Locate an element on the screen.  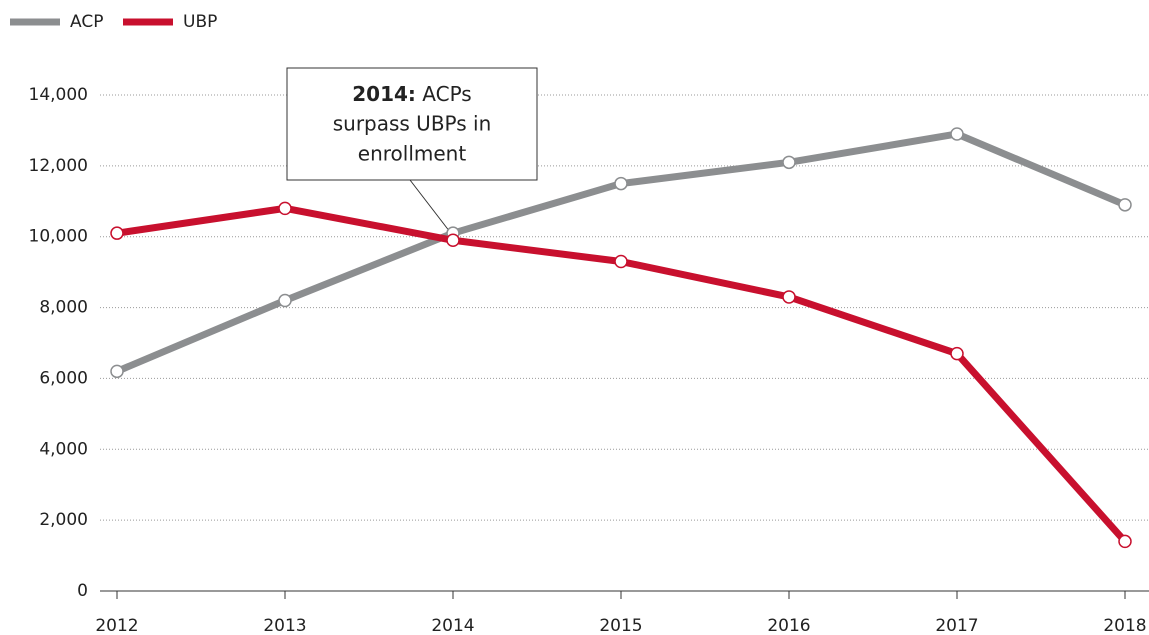
annotation-lead: 2014: is located at coordinates (384, 94).